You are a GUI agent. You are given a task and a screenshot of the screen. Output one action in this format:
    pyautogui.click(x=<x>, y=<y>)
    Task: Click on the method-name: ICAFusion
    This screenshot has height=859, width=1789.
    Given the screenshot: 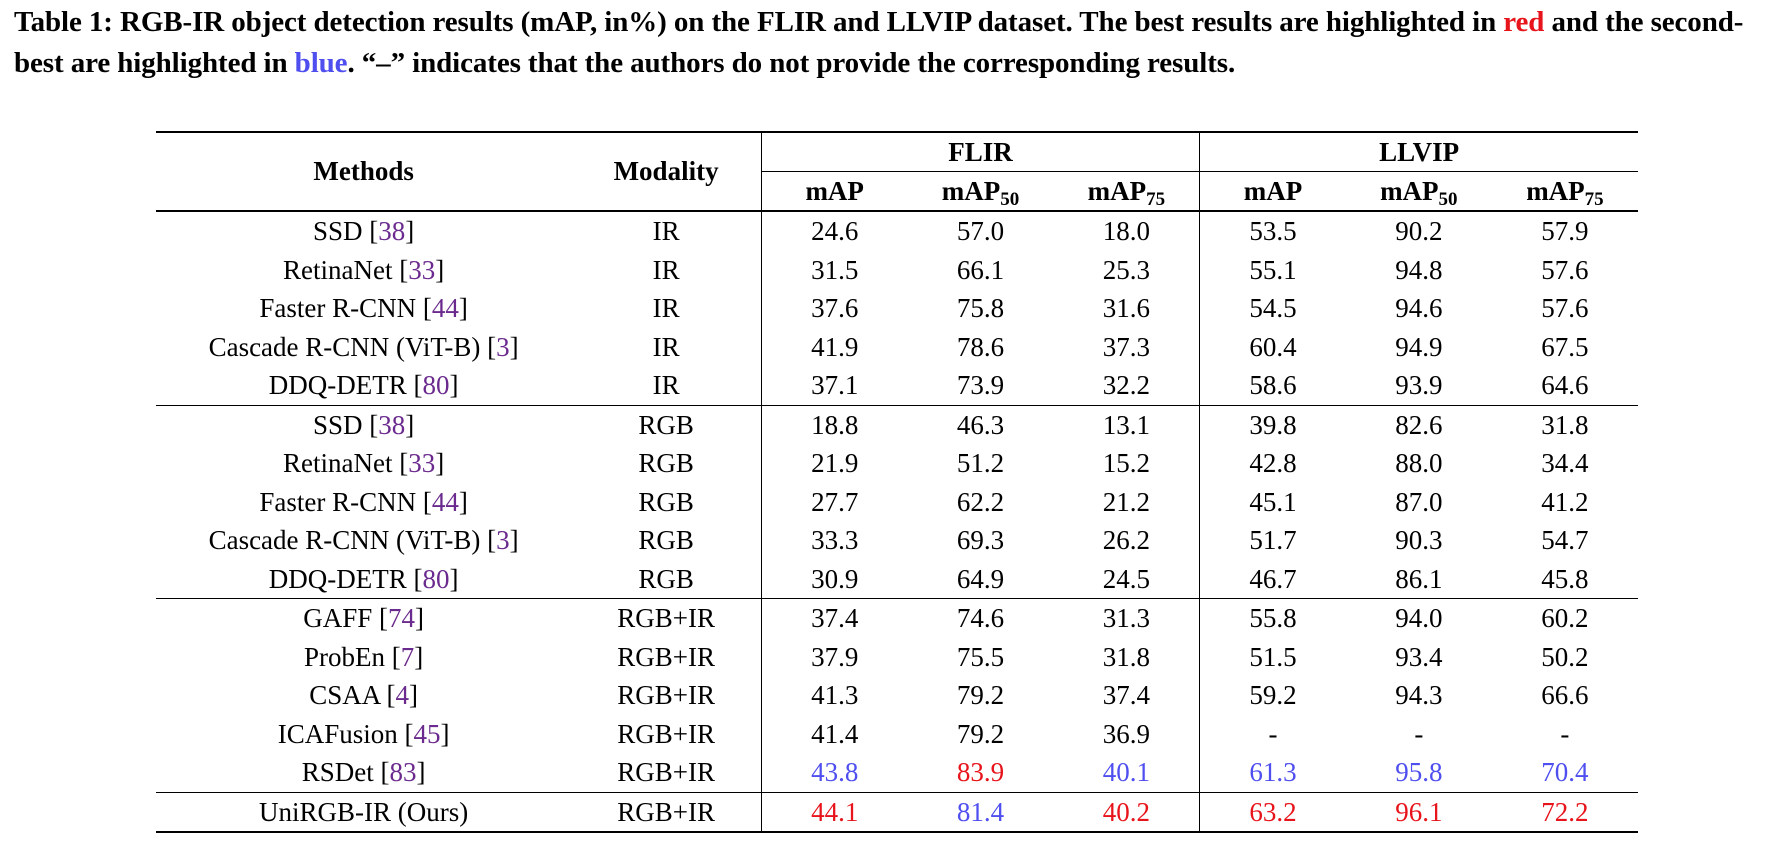 What is the action you would take?
    pyautogui.click(x=337, y=733)
    